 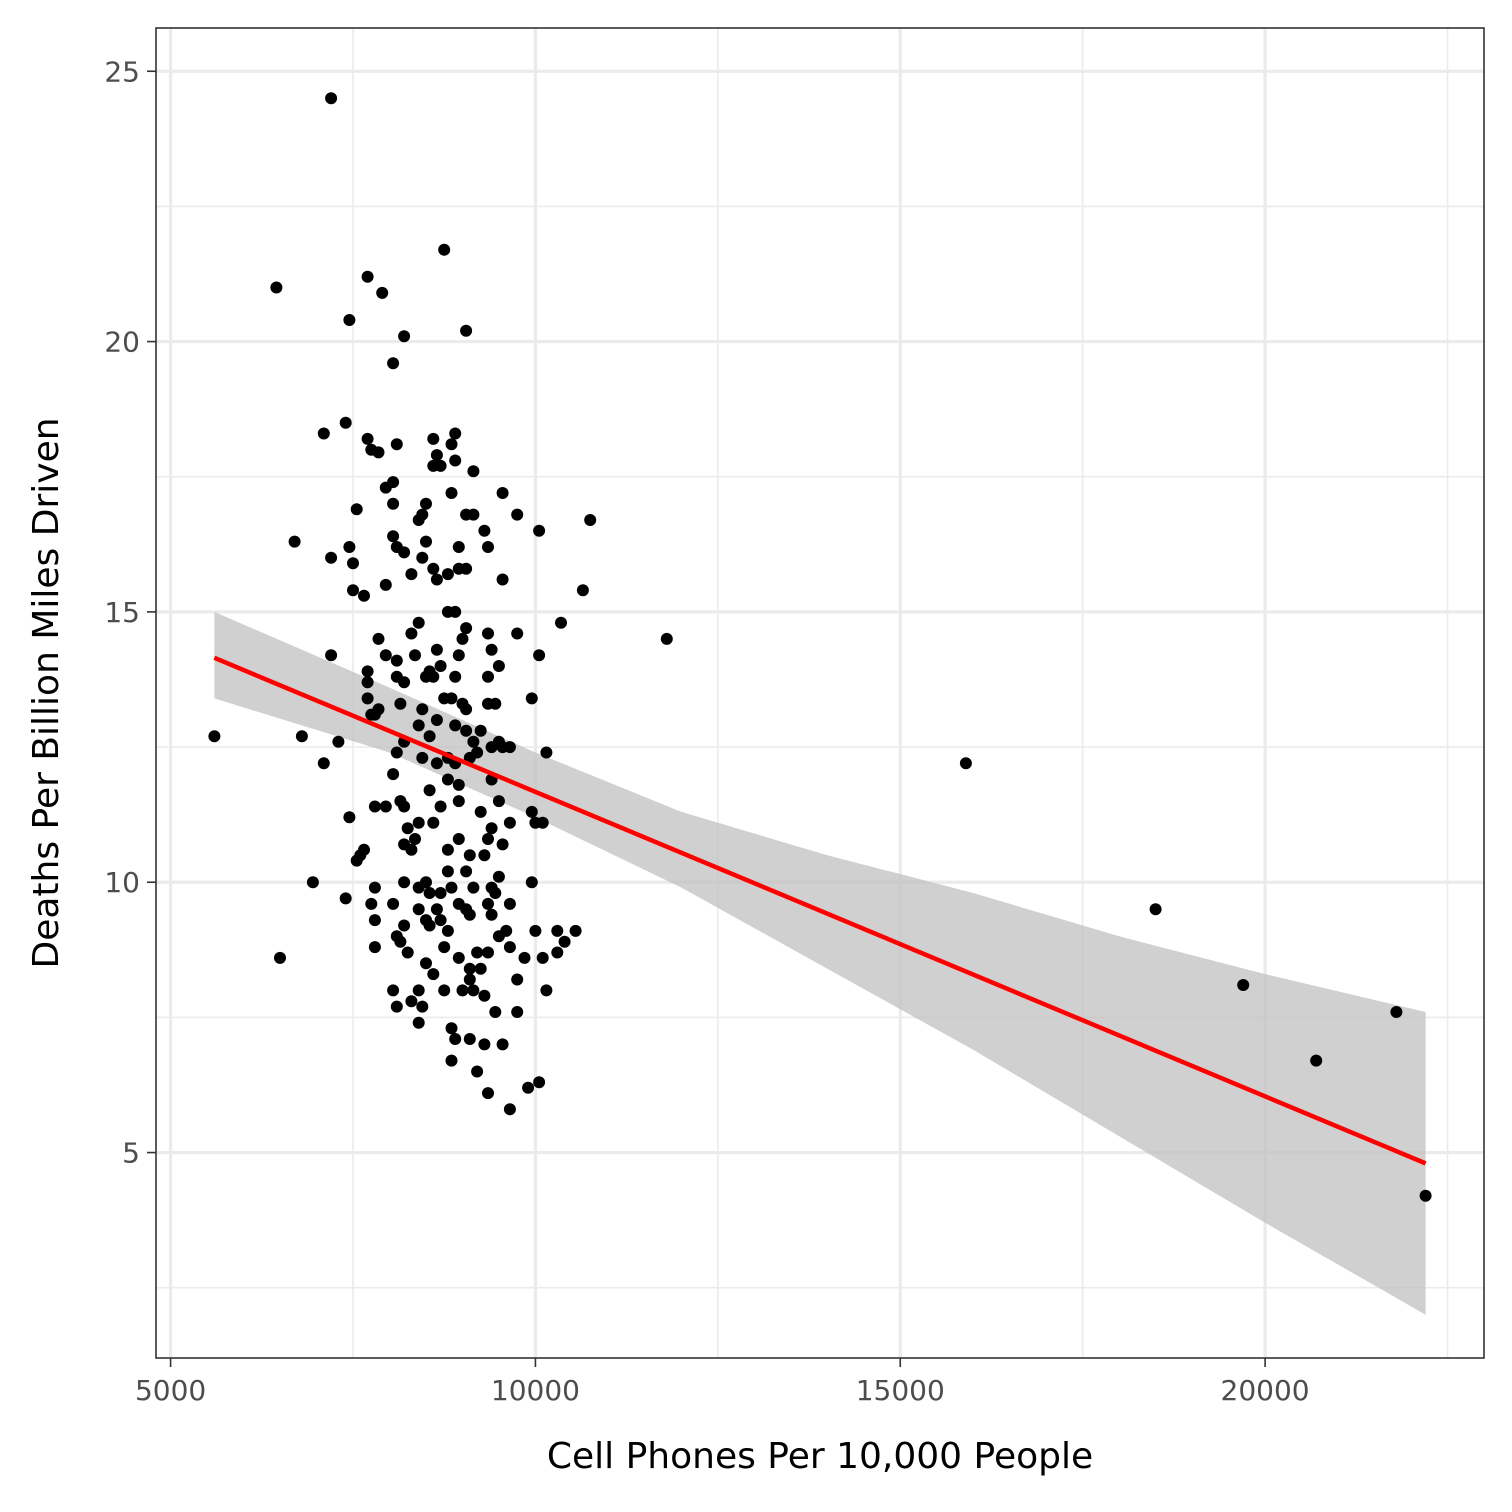 What do you see at coordinates (122, 342) in the screenshot?
I see `y-tick-label: 20` at bounding box center [122, 342].